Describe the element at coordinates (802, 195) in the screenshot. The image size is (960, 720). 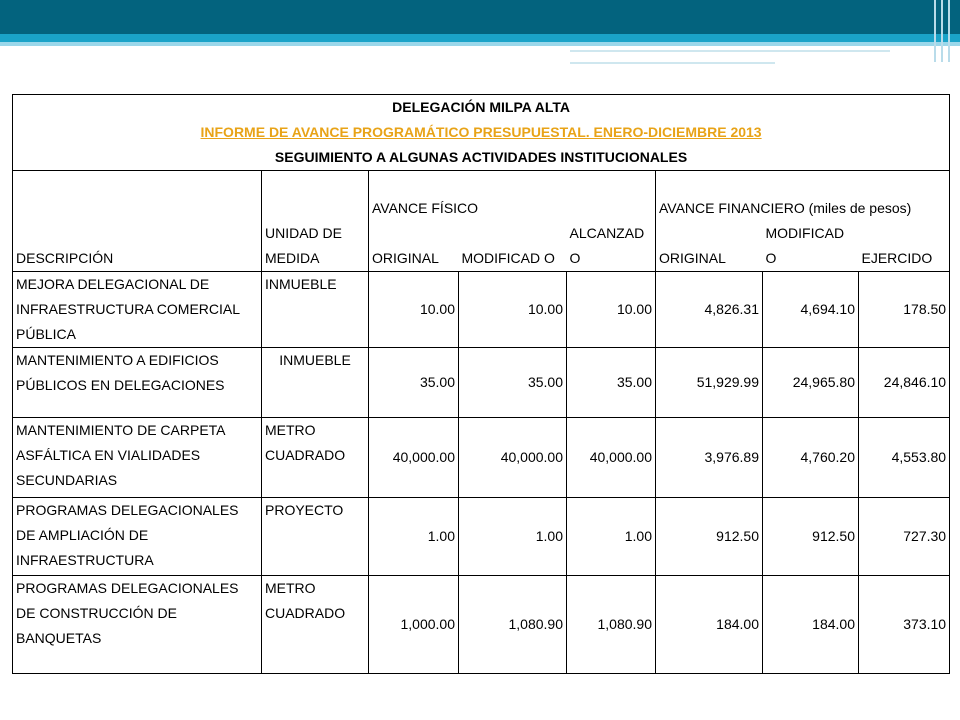
I see `col-avance-financiero: AVANCE FINANCIERO (miles de pesos)` at that location.